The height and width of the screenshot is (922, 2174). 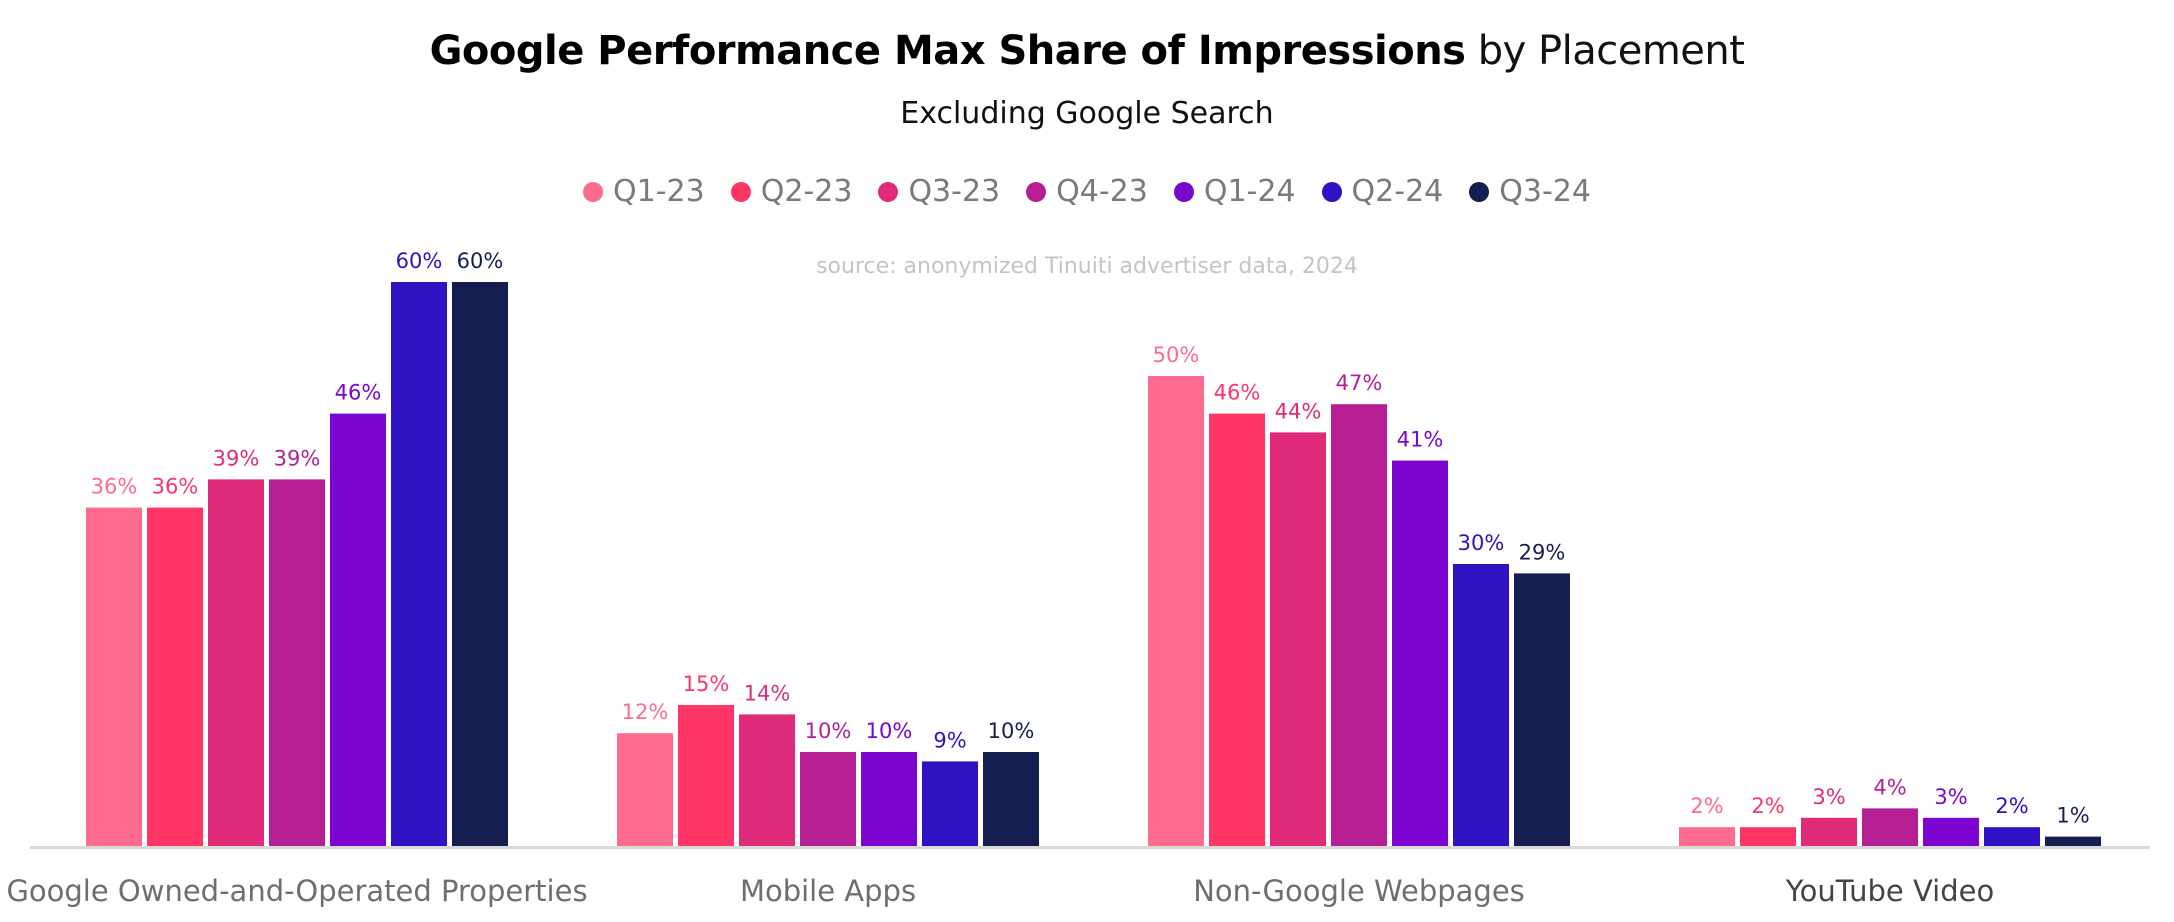 I want to click on legend-label: Q1-24, so click(x=1249, y=191).